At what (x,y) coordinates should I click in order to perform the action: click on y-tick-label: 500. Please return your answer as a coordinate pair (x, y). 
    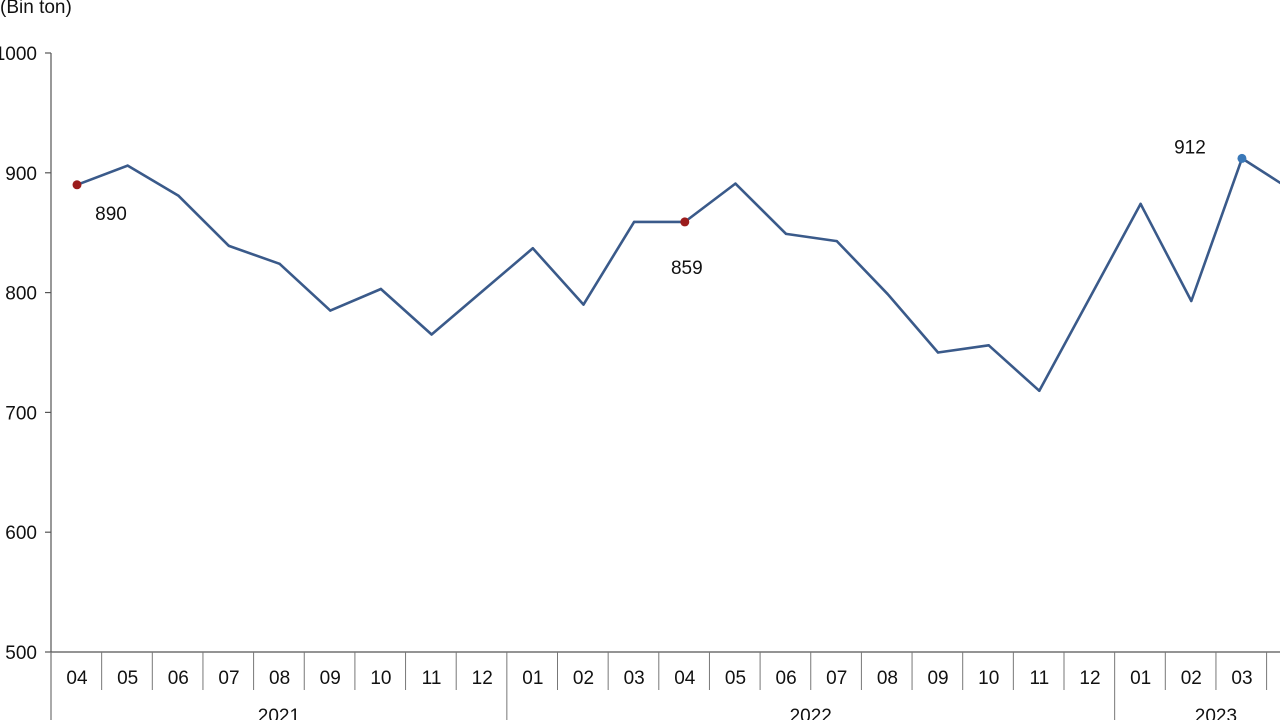
    Looking at the image, I should click on (21, 653).